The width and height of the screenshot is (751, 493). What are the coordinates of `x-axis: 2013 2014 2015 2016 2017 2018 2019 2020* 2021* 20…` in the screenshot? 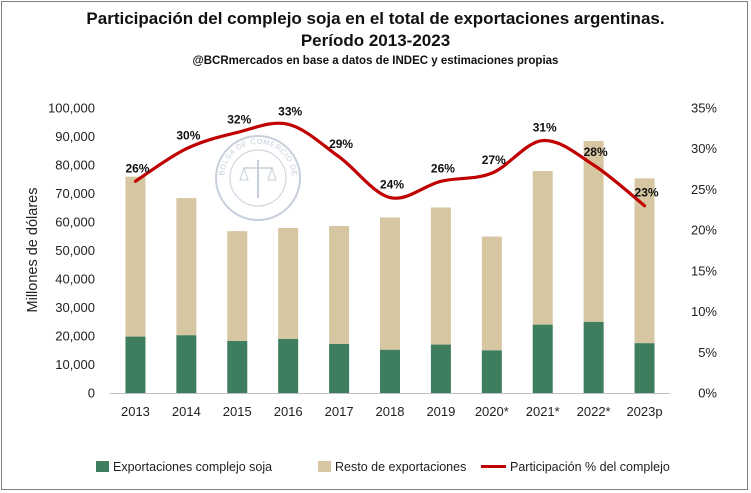 It's located at (390, 406).